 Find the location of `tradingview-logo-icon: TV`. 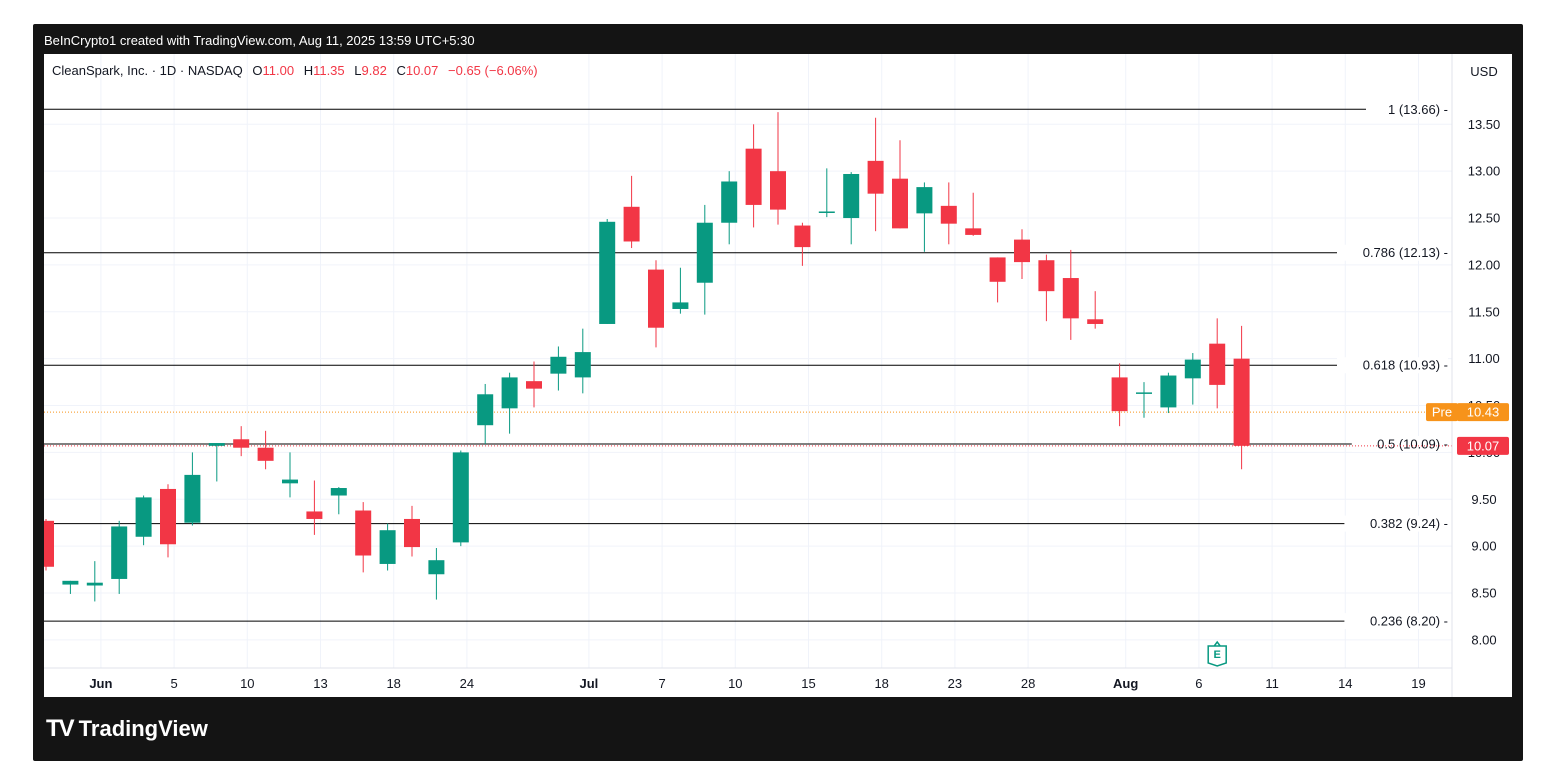

tradingview-logo-icon: TV is located at coordinates (60, 728).